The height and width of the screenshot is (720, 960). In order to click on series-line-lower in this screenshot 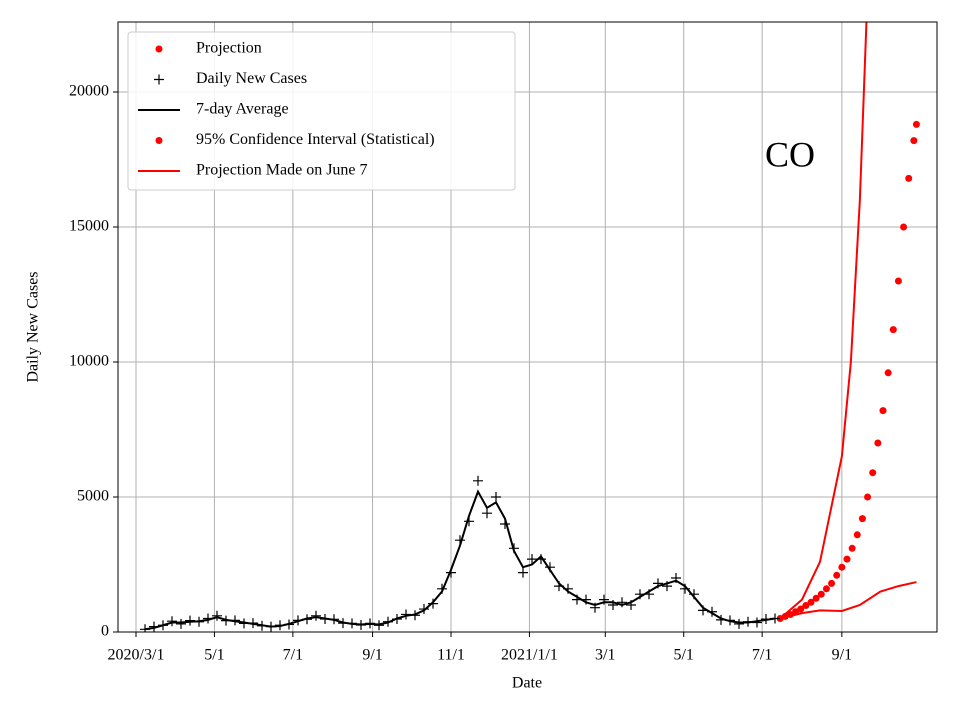, I will do `click(848, 600)`.